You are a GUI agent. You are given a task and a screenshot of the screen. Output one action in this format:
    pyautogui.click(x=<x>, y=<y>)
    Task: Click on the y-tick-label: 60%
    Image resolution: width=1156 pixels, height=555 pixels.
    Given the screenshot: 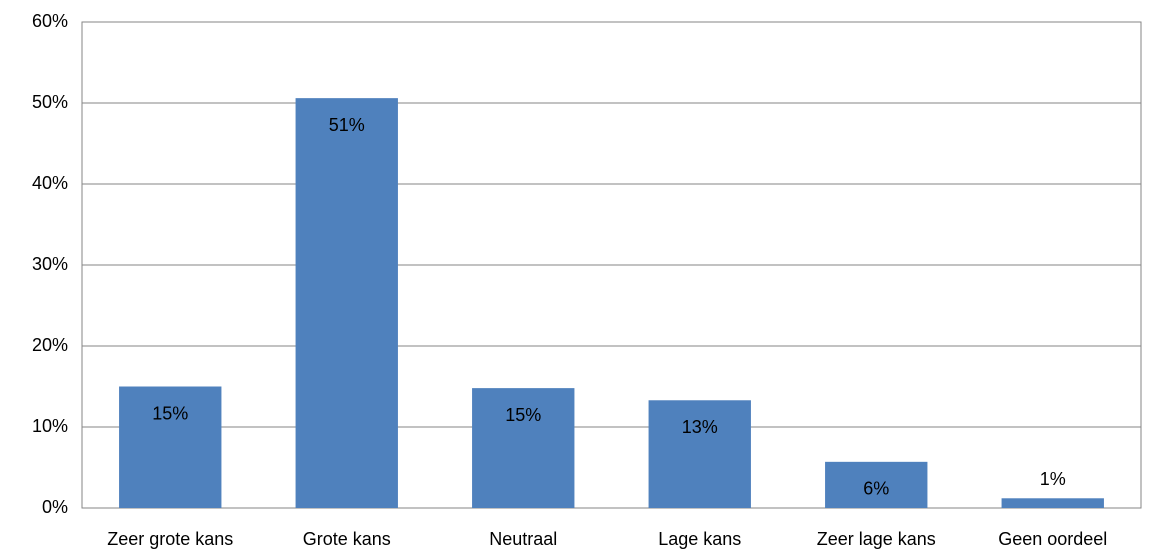 What is the action you would take?
    pyautogui.click(x=50, y=21)
    